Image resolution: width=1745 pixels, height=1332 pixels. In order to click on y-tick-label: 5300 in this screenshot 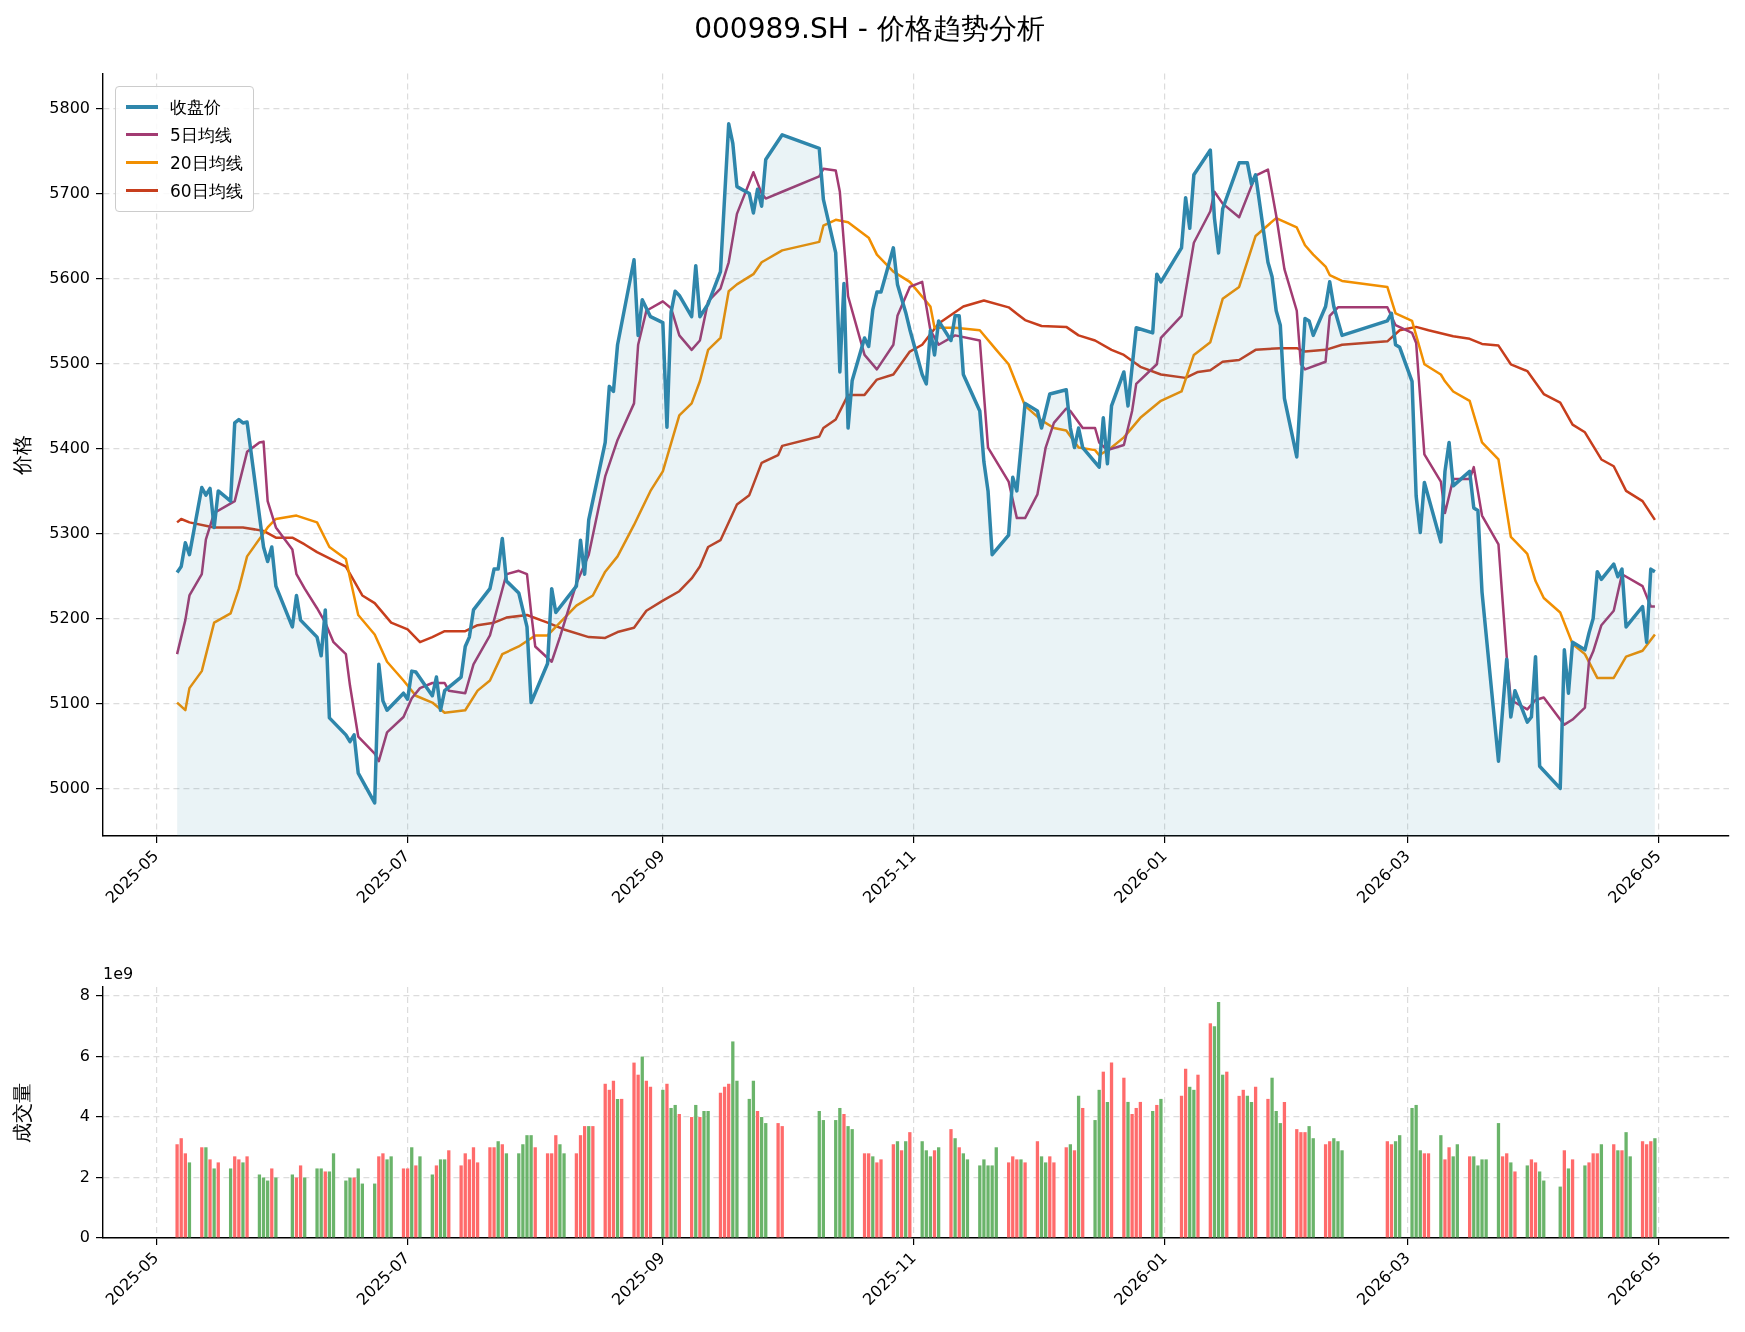, I will do `click(69, 532)`.